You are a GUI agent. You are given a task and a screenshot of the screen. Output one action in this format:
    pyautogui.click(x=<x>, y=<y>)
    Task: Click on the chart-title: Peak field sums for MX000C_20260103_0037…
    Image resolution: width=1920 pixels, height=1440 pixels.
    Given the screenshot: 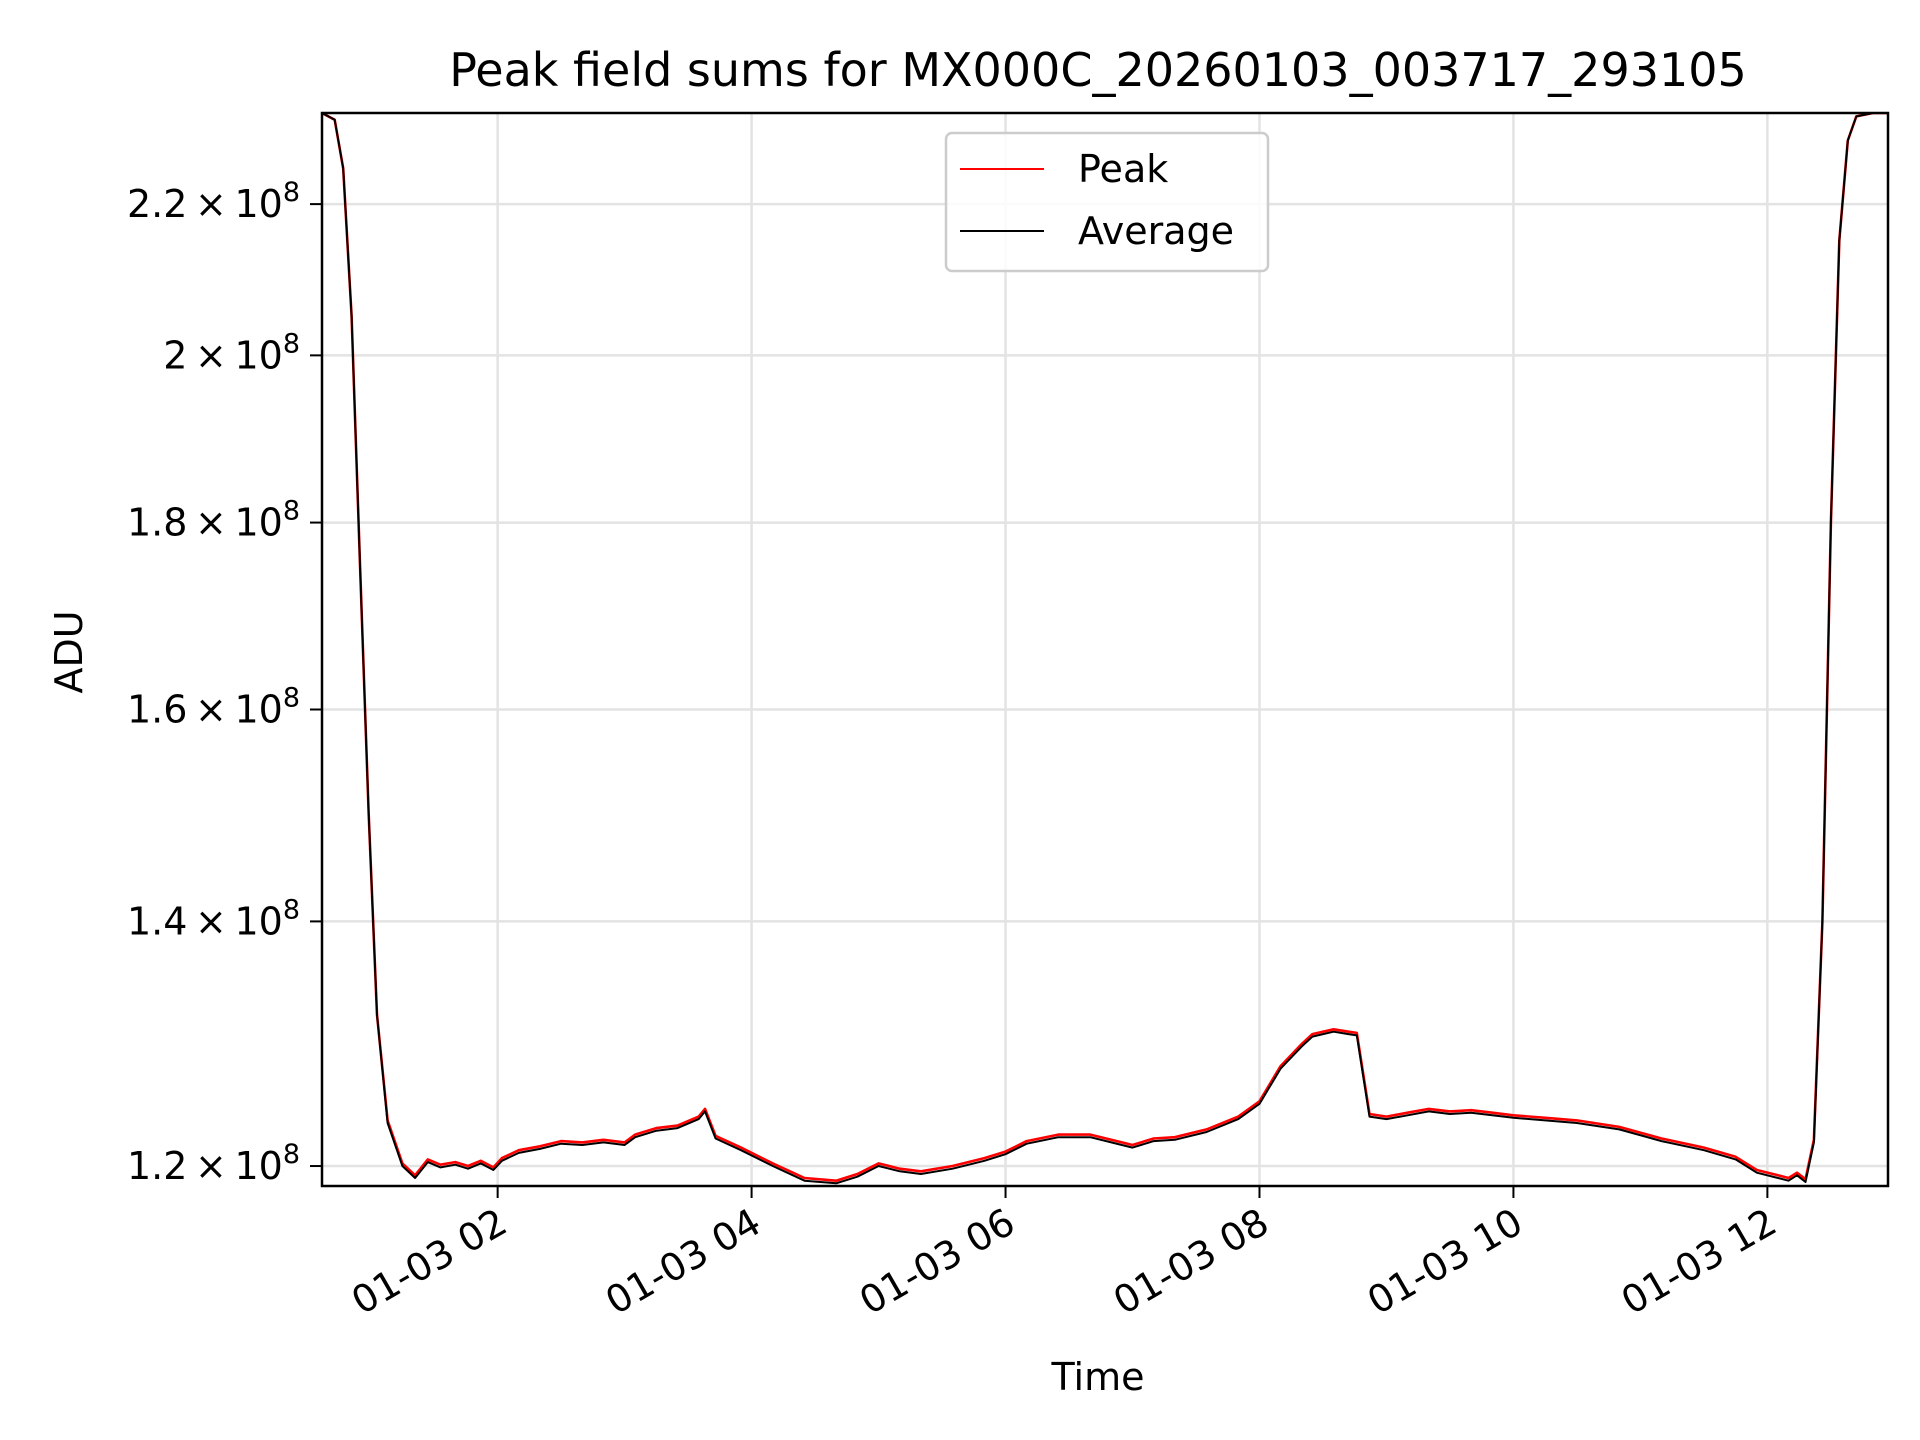 What is the action you would take?
    pyautogui.click(x=1098, y=70)
    